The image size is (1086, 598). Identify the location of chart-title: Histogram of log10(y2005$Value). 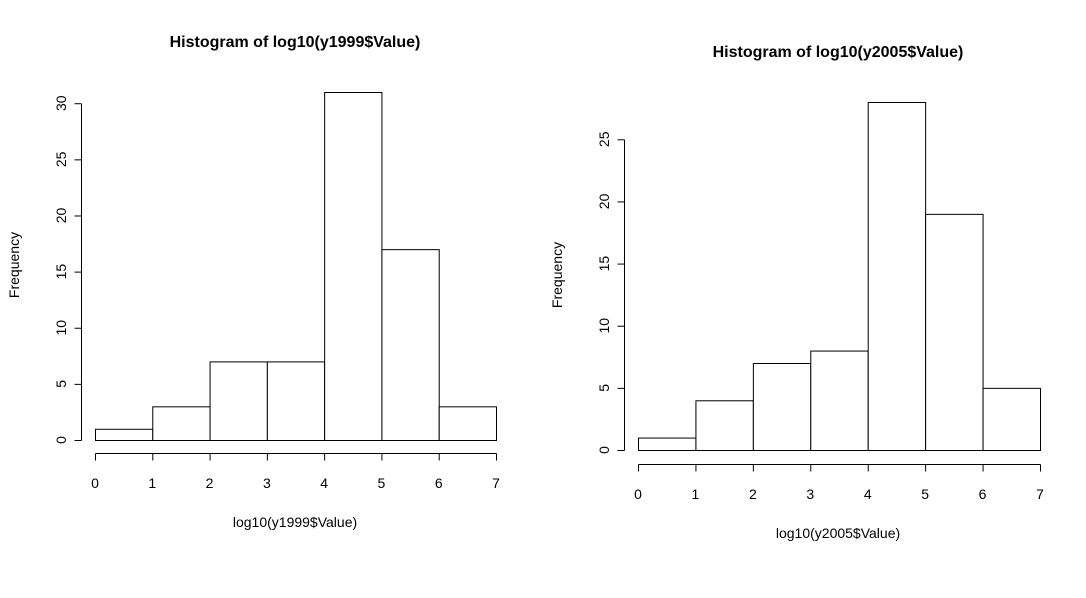
(838, 52).